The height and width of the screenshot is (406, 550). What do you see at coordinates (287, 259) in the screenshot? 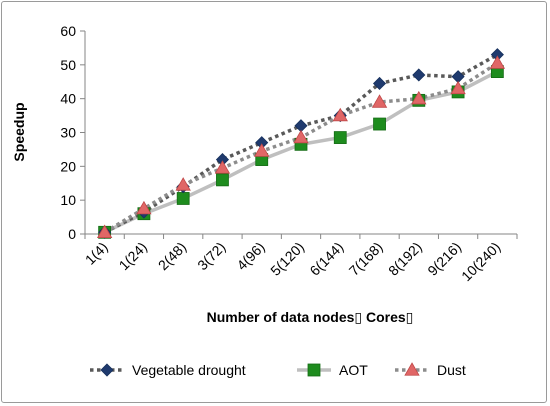
I see `x-tick-label: 5(120)` at bounding box center [287, 259].